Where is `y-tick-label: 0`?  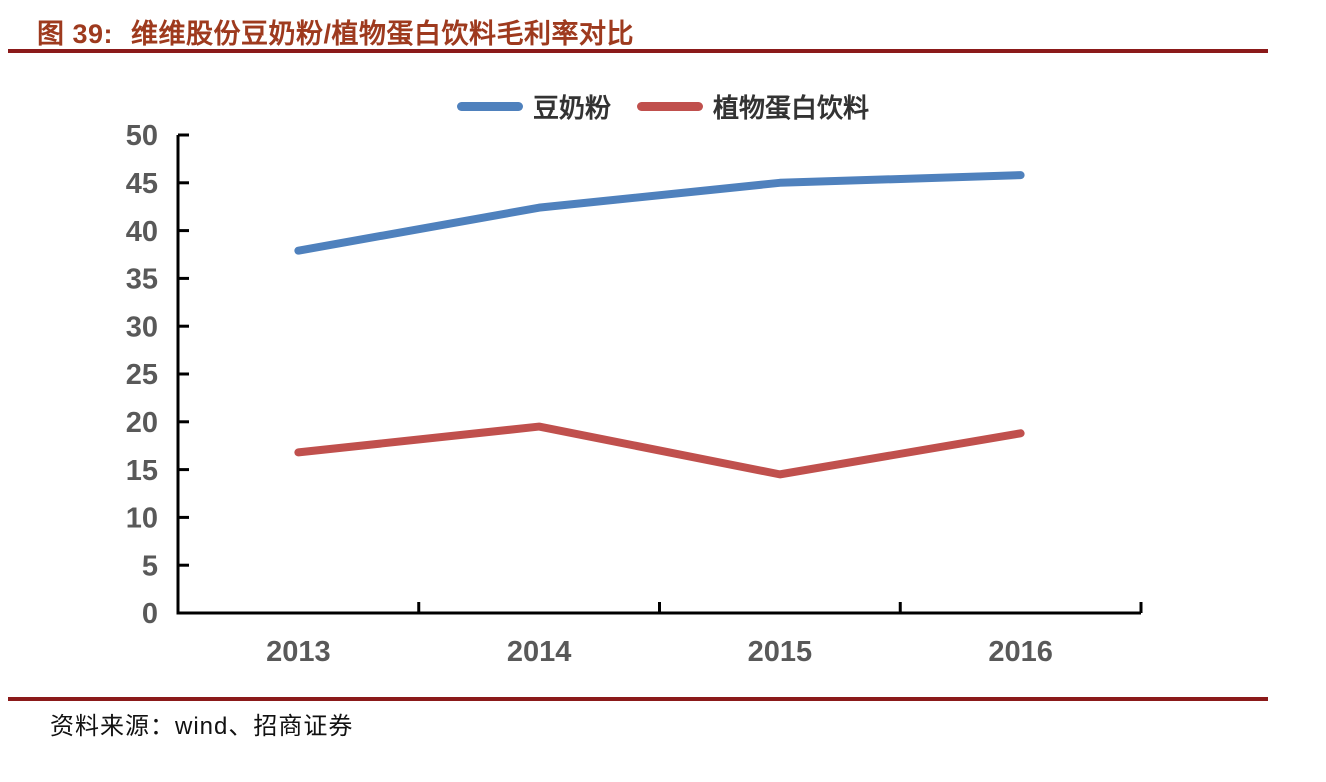 y-tick-label: 0 is located at coordinates (150, 614).